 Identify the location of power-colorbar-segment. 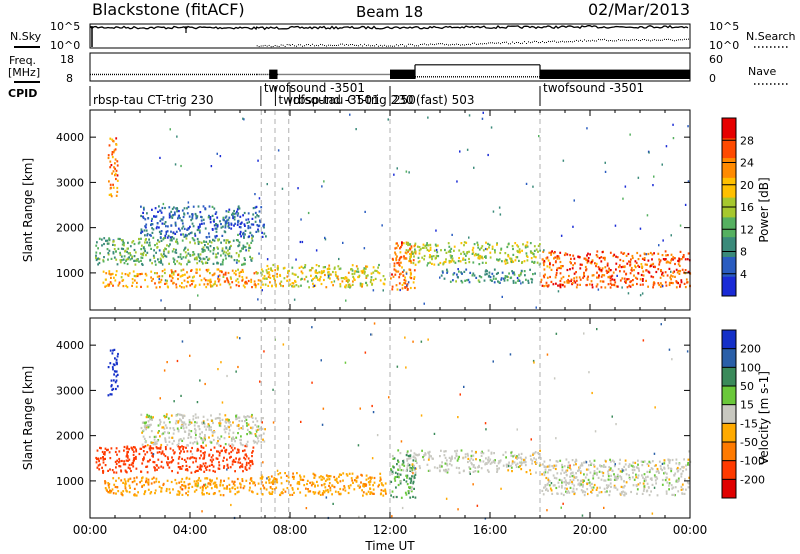
(729, 167).